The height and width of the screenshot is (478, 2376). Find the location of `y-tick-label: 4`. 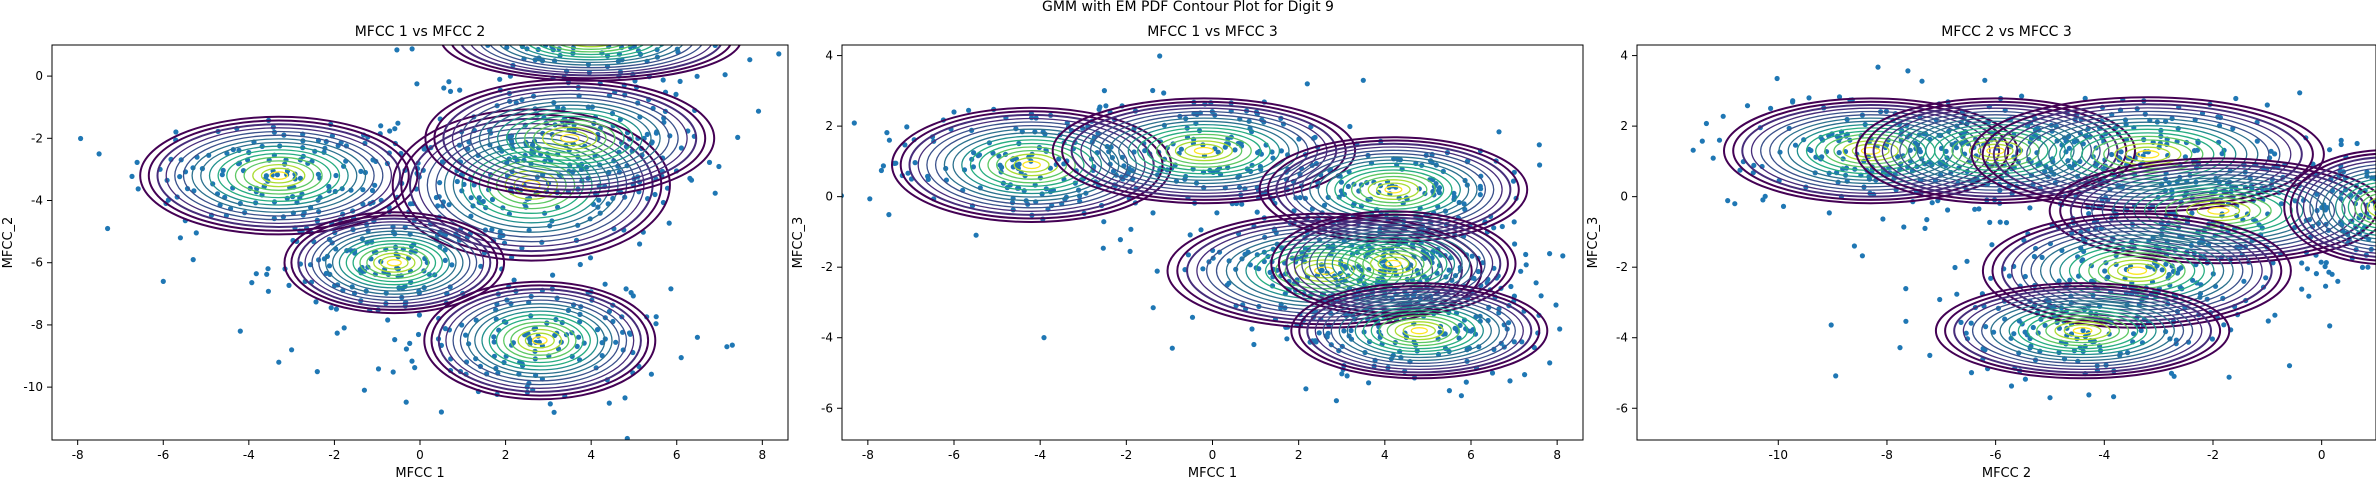

y-tick-label: 4 is located at coordinates (1624, 56).